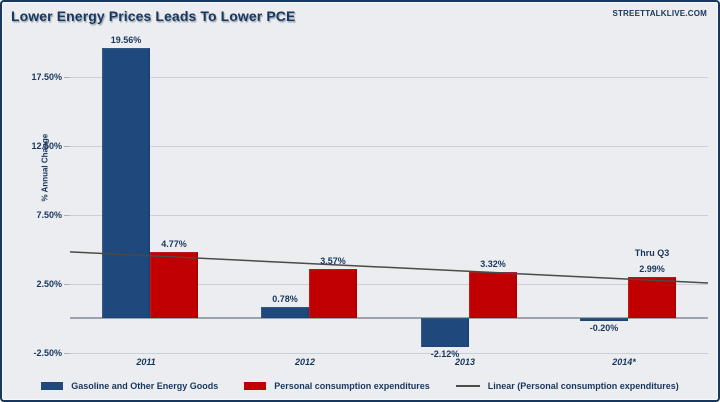 The height and width of the screenshot is (402, 720). I want to click on data-label-gasoline-2012: 0.78%, so click(285, 299).